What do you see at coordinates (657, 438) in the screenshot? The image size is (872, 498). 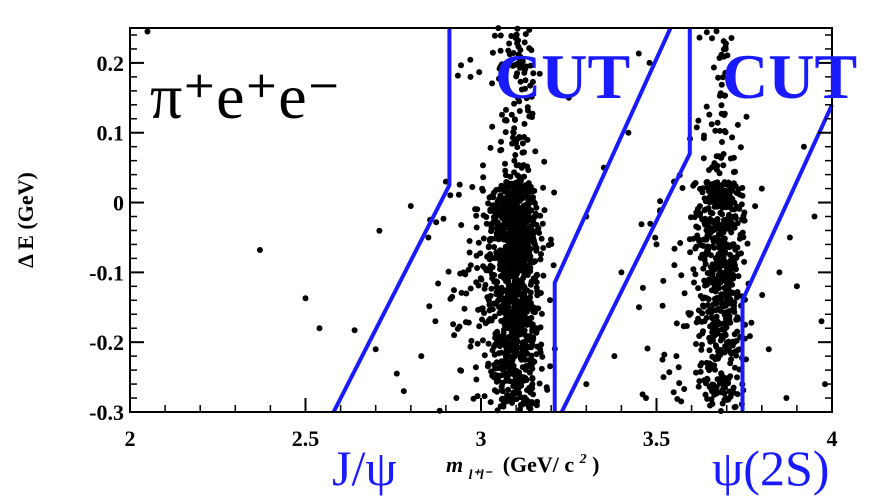 I see `x-tick-label: 3.5` at bounding box center [657, 438].